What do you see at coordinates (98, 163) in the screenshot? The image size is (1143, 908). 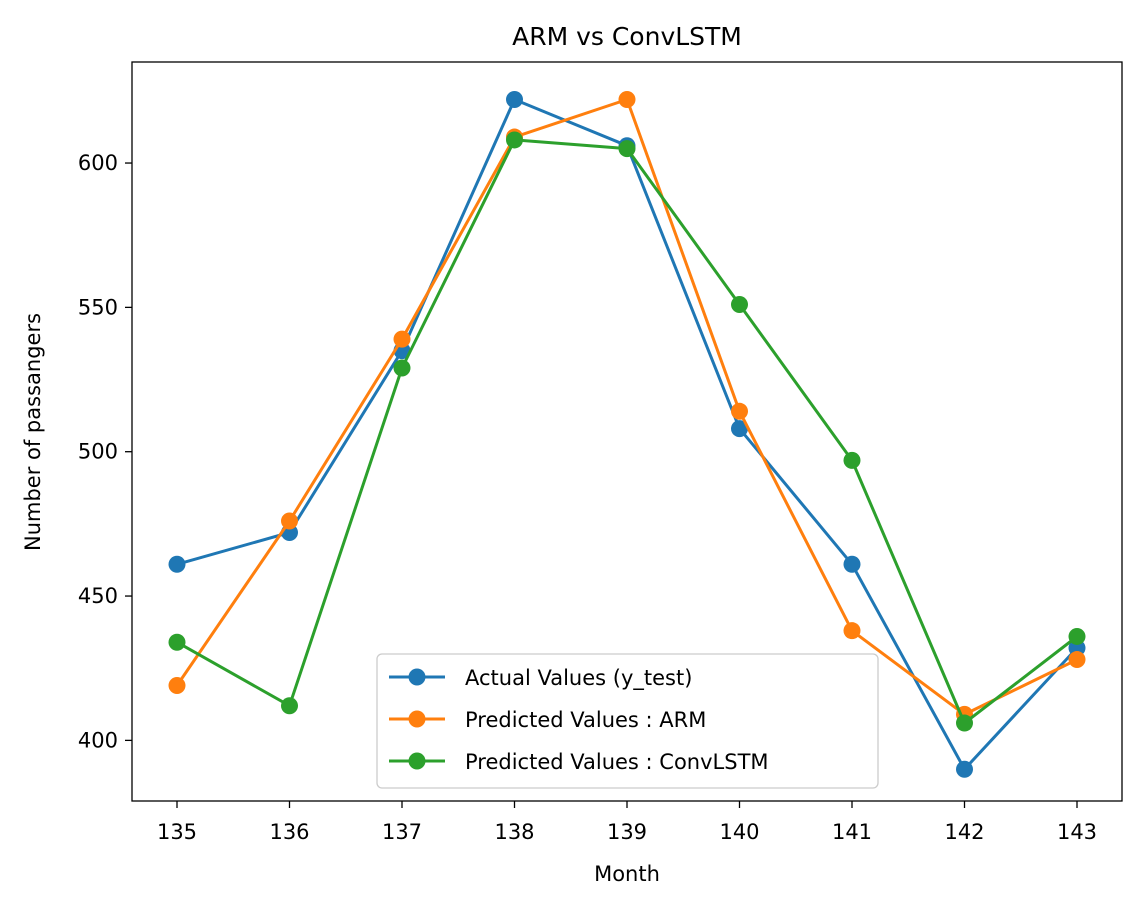 I see `y-tick-label: 600` at bounding box center [98, 163].